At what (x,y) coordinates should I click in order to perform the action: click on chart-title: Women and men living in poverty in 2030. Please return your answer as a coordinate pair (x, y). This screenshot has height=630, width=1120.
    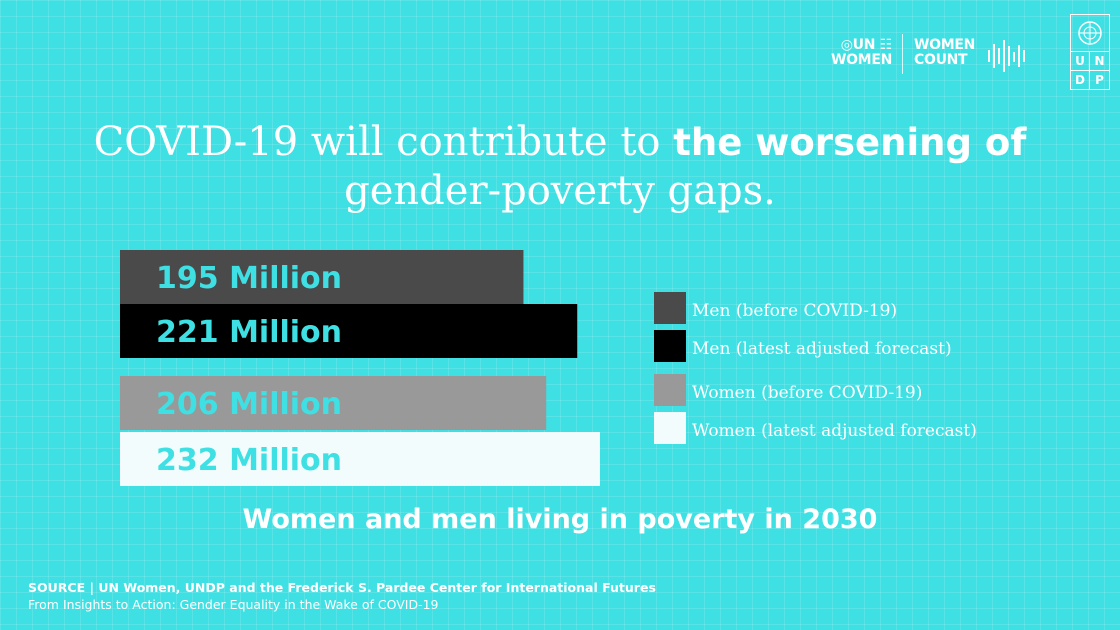
    Looking at the image, I should click on (560, 519).